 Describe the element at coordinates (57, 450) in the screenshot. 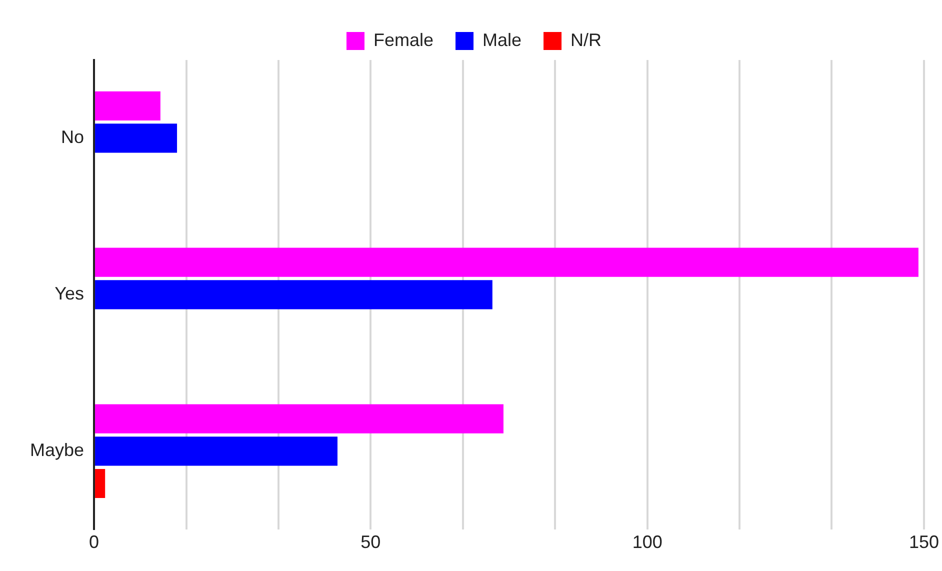

I see `y-tick-label: Maybe` at that location.